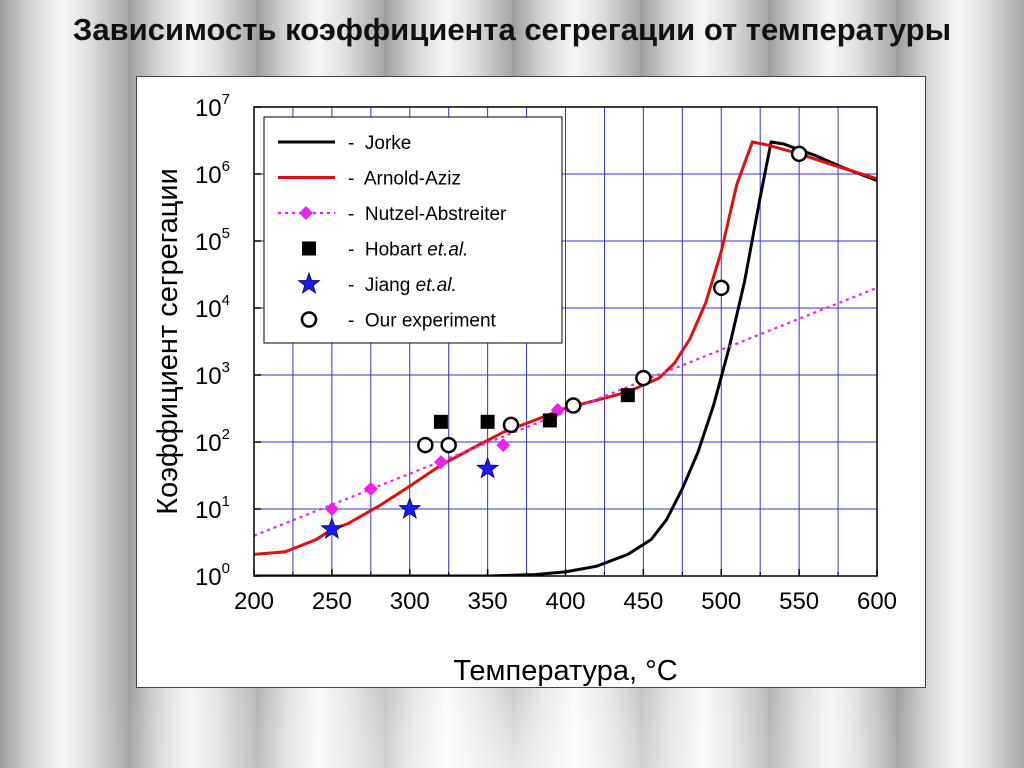 The width and height of the screenshot is (1024, 768). What do you see at coordinates (212, 575) in the screenshot?
I see `y-tick-label-0: 10⁰` at bounding box center [212, 575].